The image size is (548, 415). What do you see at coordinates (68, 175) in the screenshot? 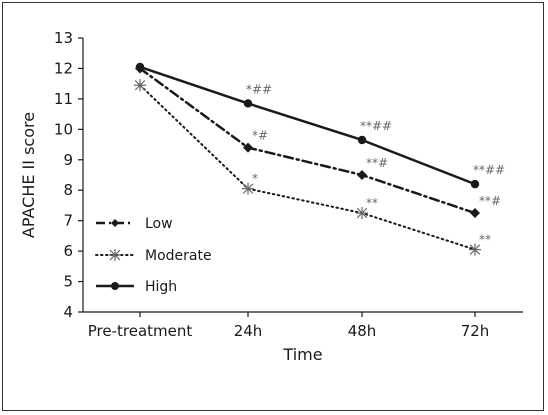
I see `y-ticks: 4 5 6 7 8 9 10 11 12 13` at bounding box center [68, 175].